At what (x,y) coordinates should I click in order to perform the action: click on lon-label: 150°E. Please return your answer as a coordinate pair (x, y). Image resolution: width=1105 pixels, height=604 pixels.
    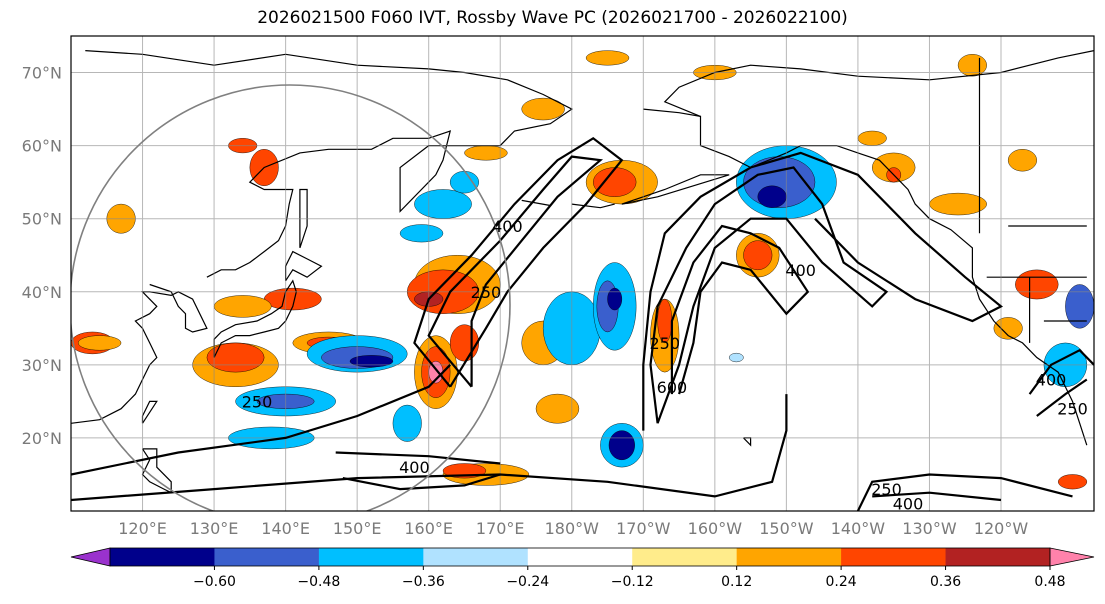
    Looking at the image, I should click on (357, 528).